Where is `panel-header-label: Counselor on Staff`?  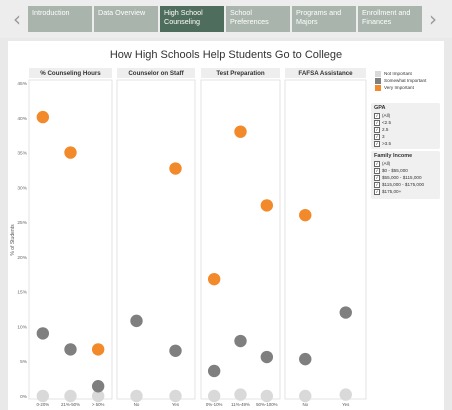 panel-header-label: Counselor on Staff is located at coordinates (156, 73).